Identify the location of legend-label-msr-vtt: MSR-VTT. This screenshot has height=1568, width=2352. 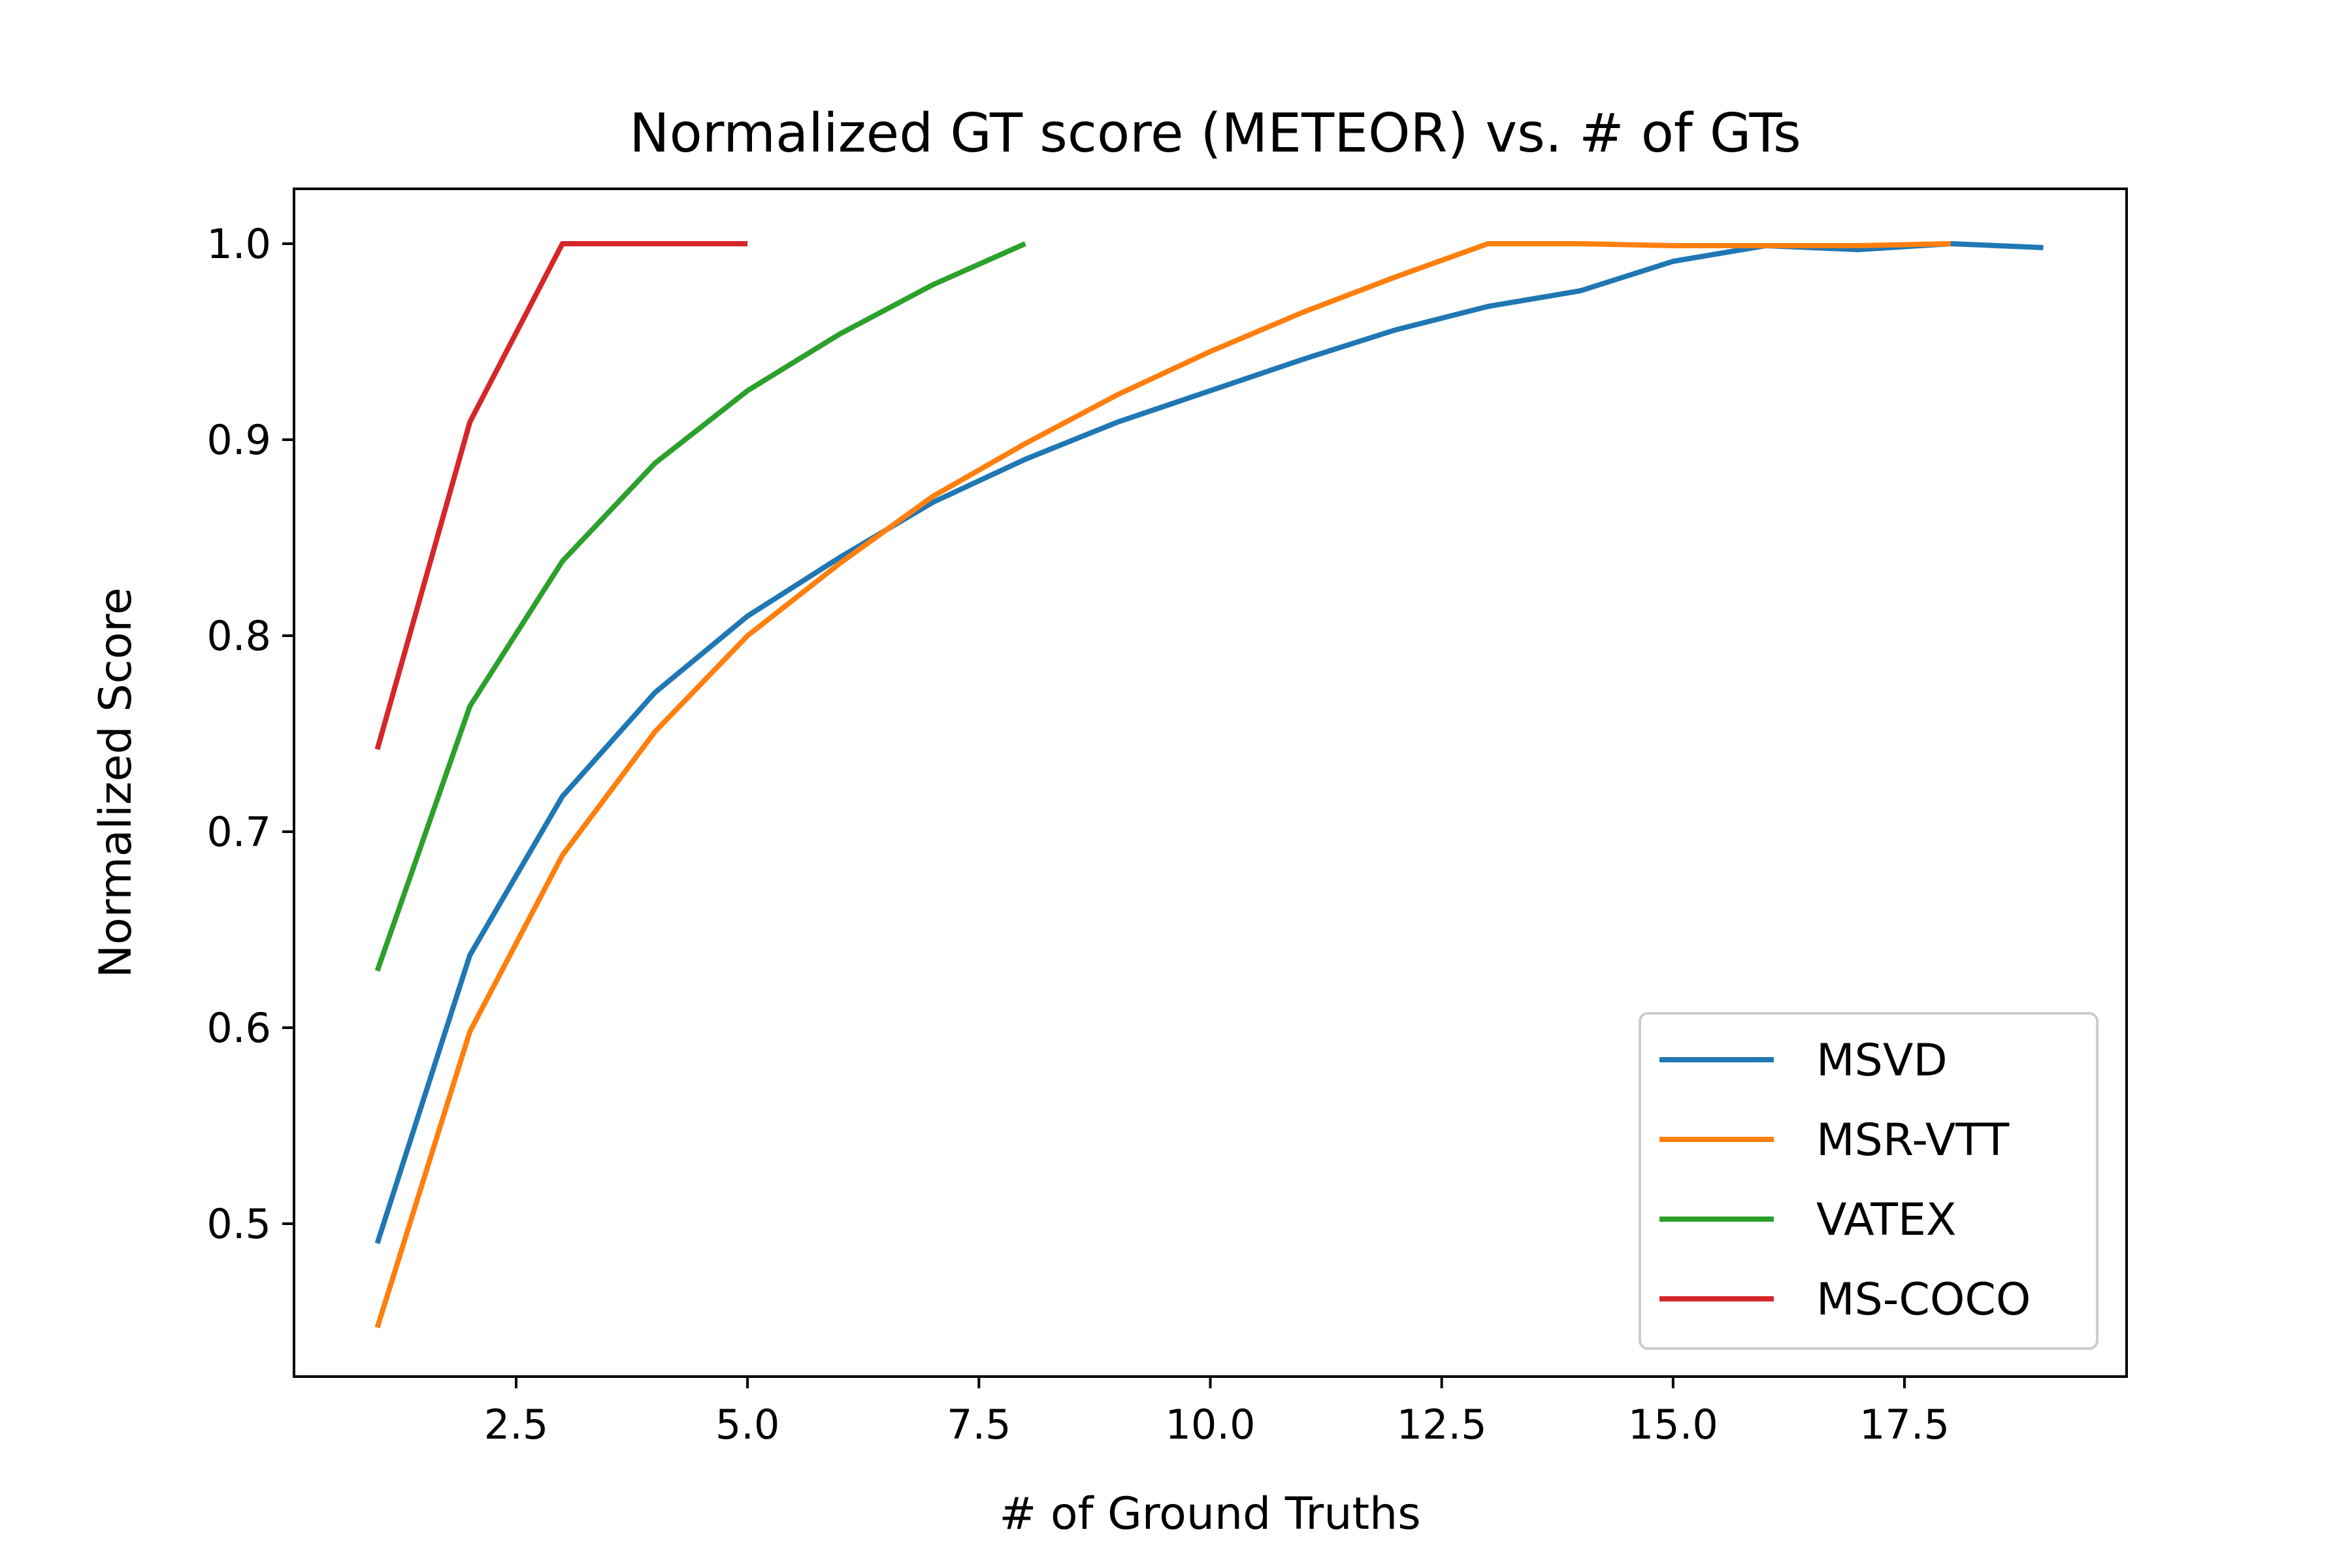
(1913, 1140).